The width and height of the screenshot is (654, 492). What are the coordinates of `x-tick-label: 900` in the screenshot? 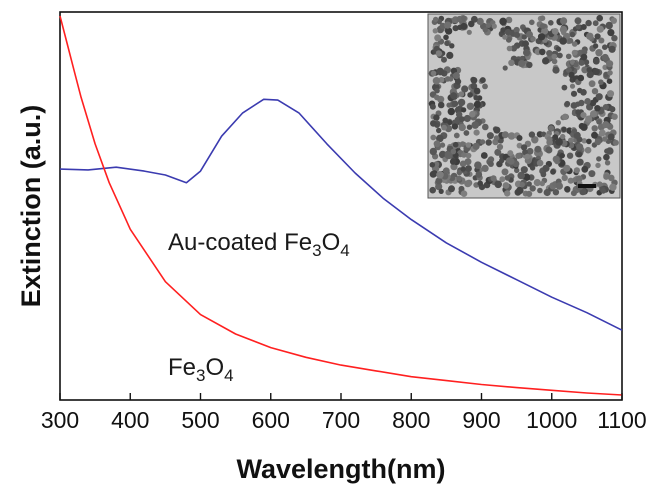 It's located at (481, 420).